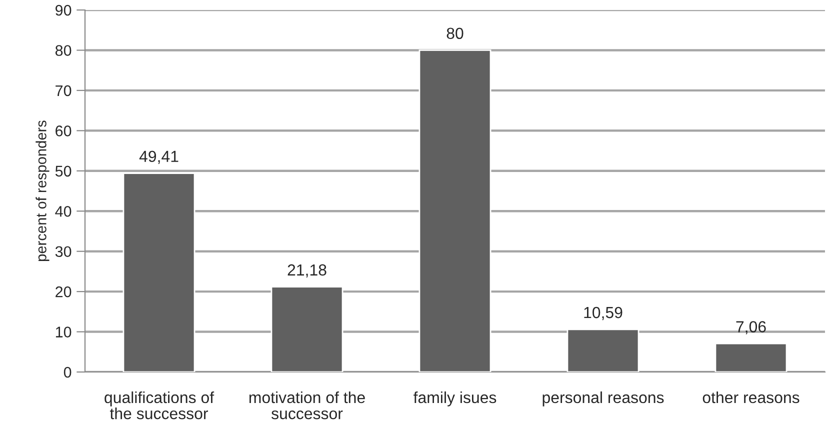  Describe the element at coordinates (751, 327) in the screenshot. I see `data-label: 7,06` at that location.